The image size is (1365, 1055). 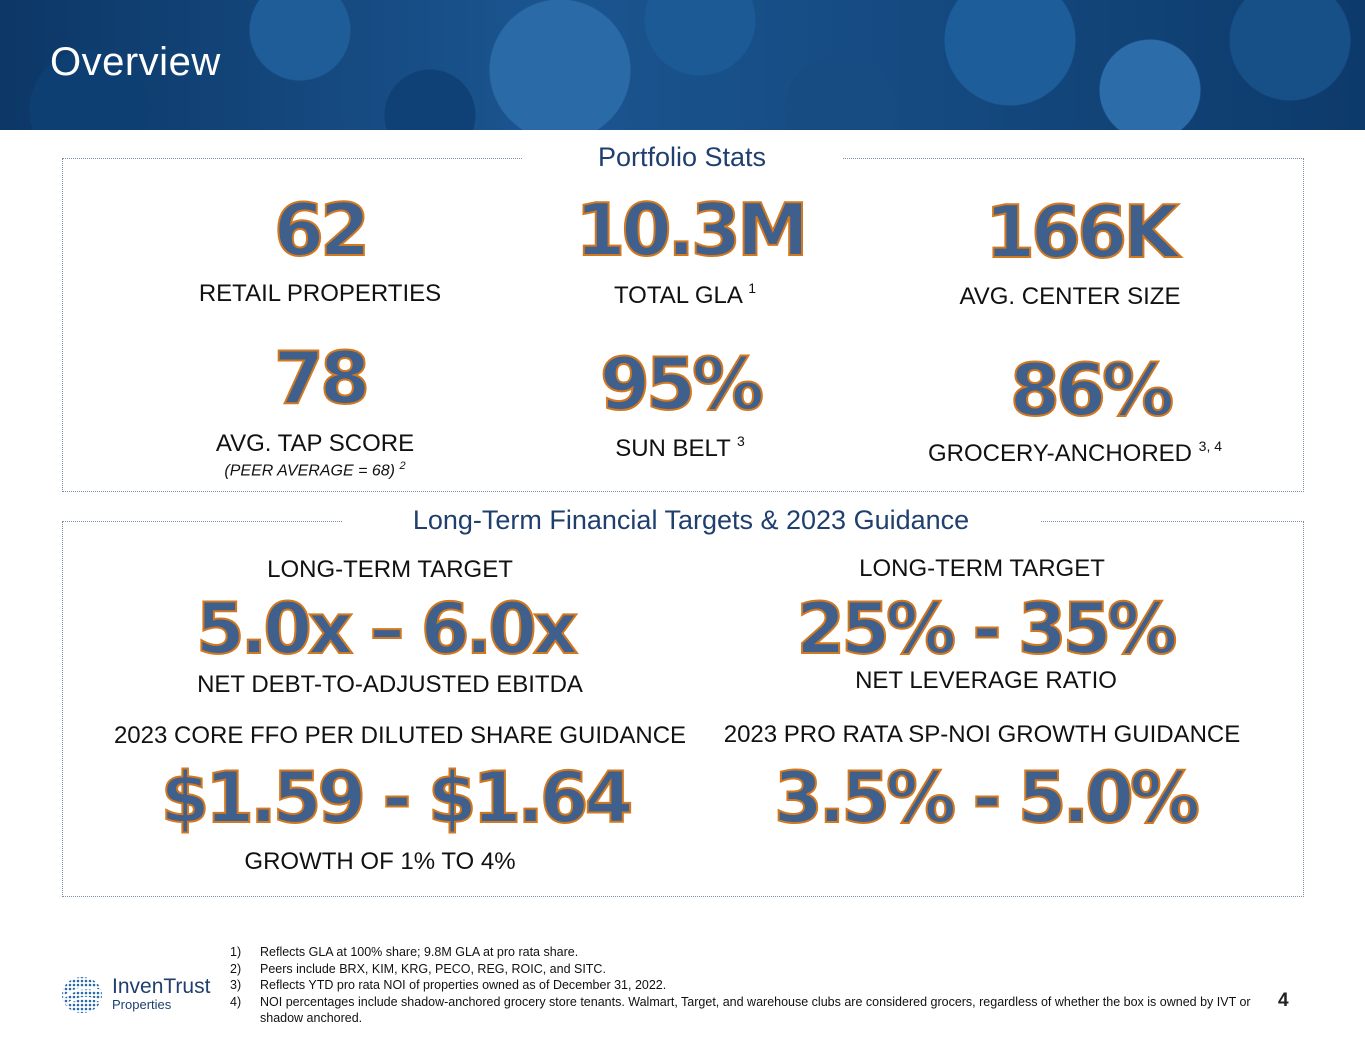 What do you see at coordinates (682, 157) in the screenshot?
I see `portfolio-stats-title: Portfolio Stats` at bounding box center [682, 157].